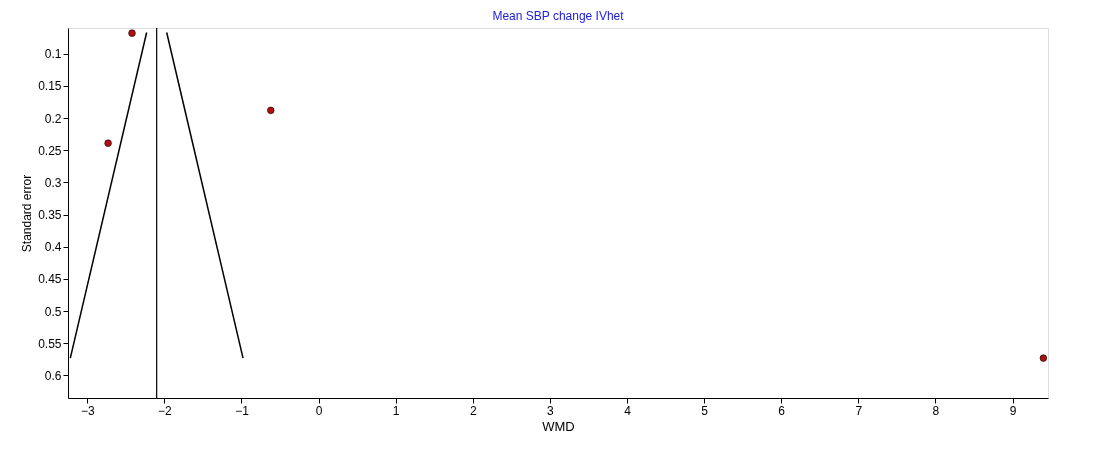  Describe the element at coordinates (27, 213) in the screenshot. I see `y-axis-title: Standard error` at that location.